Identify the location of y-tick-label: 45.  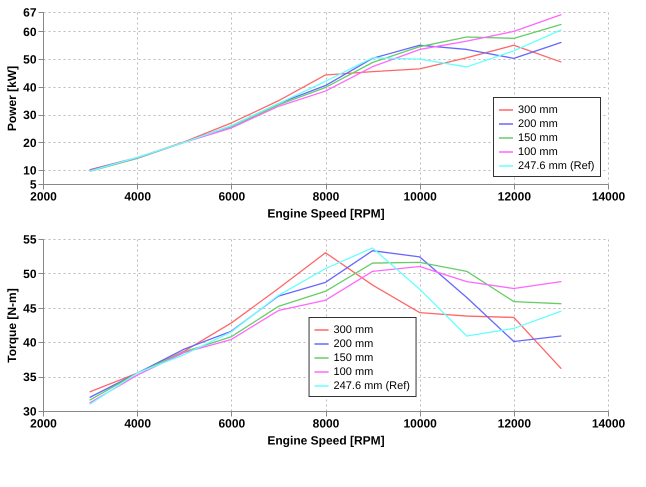
(30, 308).